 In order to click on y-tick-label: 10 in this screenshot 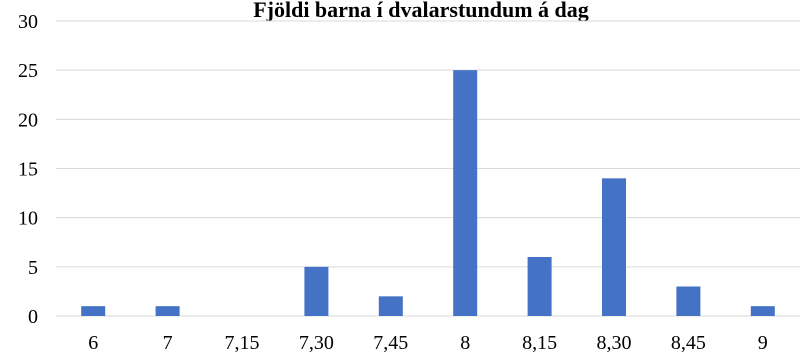, I will do `click(28, 219)`.